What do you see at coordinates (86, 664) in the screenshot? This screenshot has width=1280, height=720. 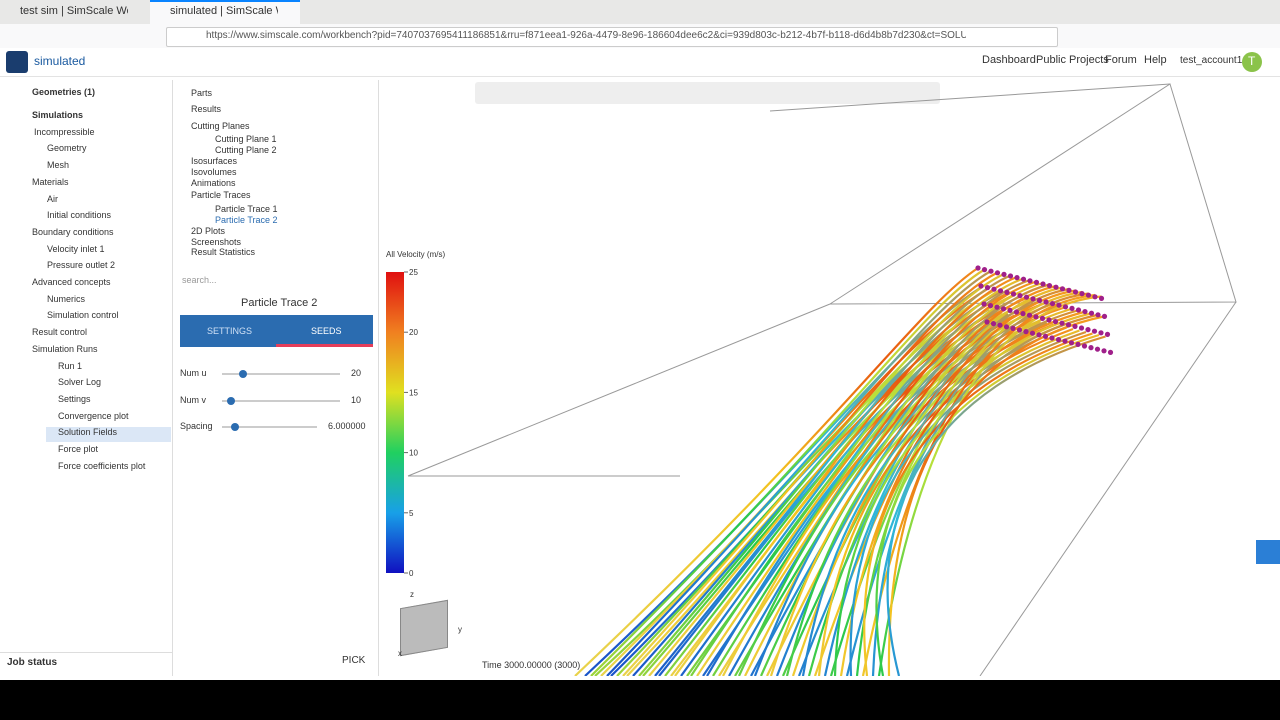 I see `job-status-bar` at bounding box center [86, 664].